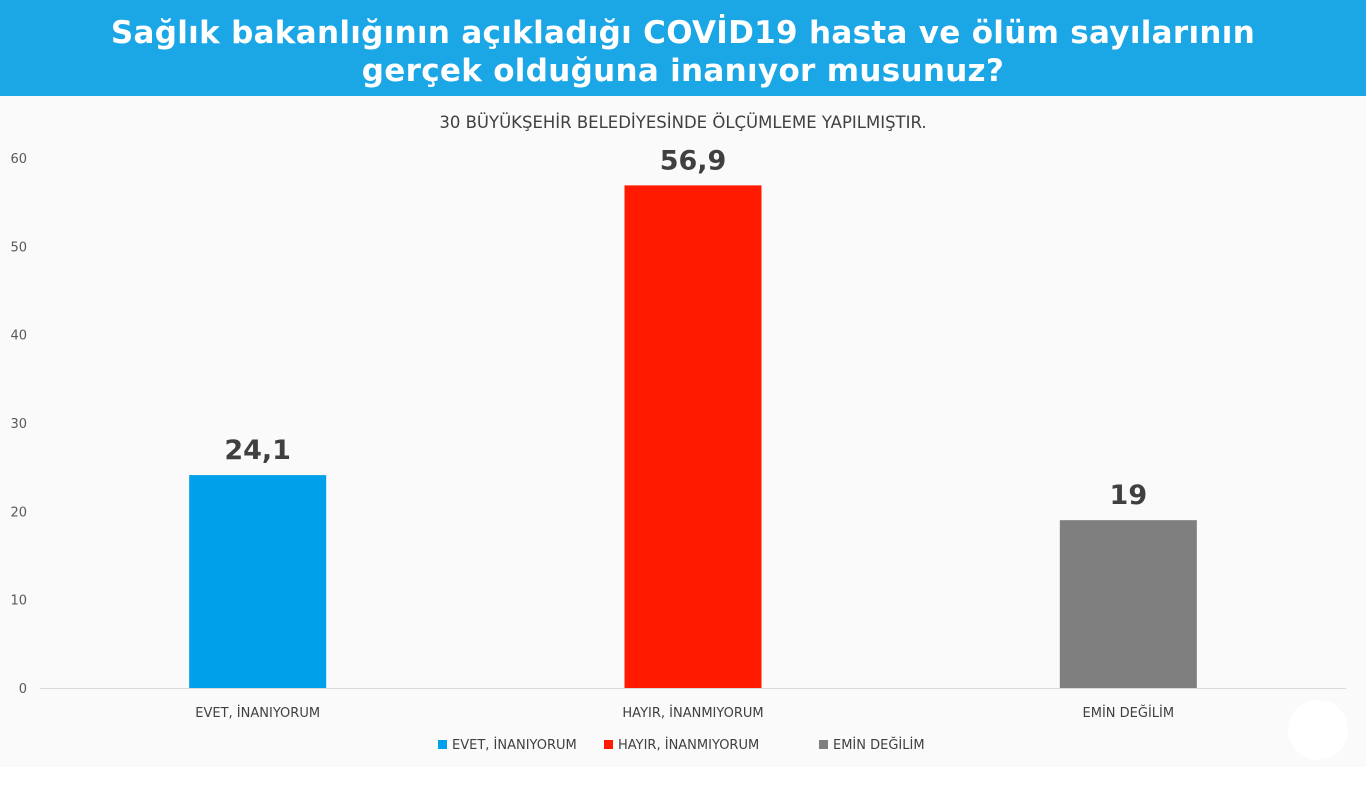  I want to click on corner-watermark, so click(1318, 730).